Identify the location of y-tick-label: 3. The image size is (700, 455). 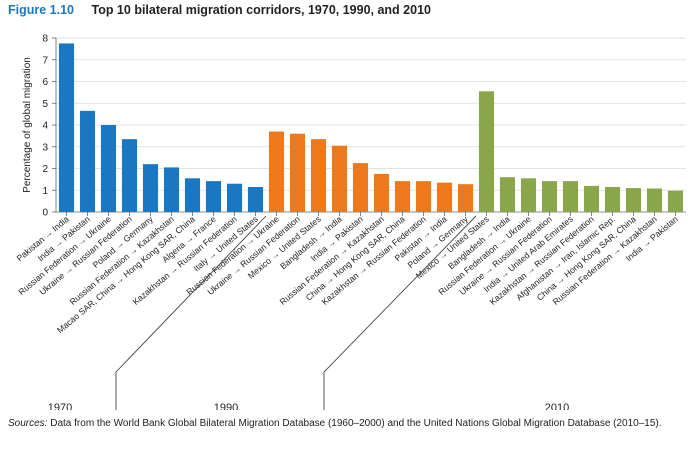
(45, 147).